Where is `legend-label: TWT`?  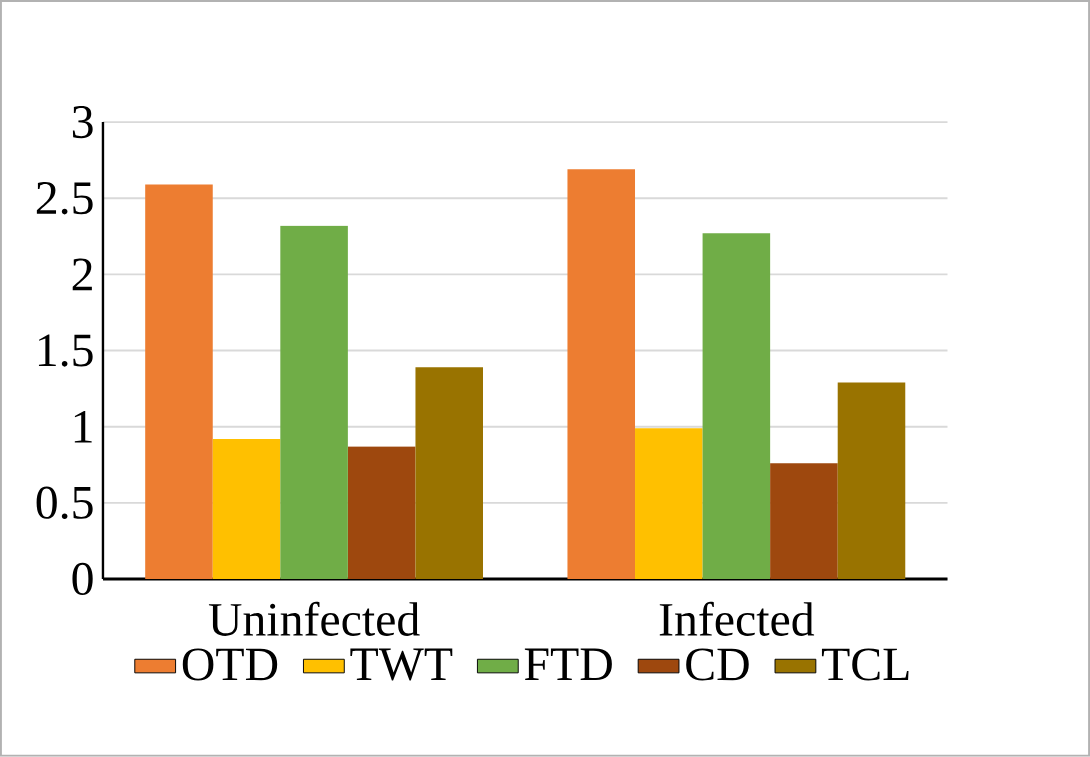 legend-label: TWT is located at coordinates (401, 664).